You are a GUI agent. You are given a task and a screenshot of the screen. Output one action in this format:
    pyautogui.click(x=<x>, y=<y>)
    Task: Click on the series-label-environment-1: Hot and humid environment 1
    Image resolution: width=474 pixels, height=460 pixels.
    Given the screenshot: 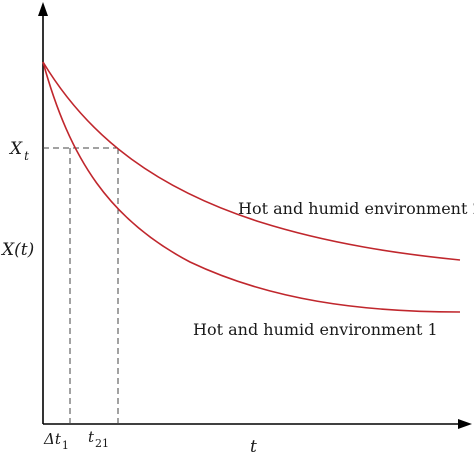 What is the action you would take?
    pyautogui.click(x=315, y=329)
    